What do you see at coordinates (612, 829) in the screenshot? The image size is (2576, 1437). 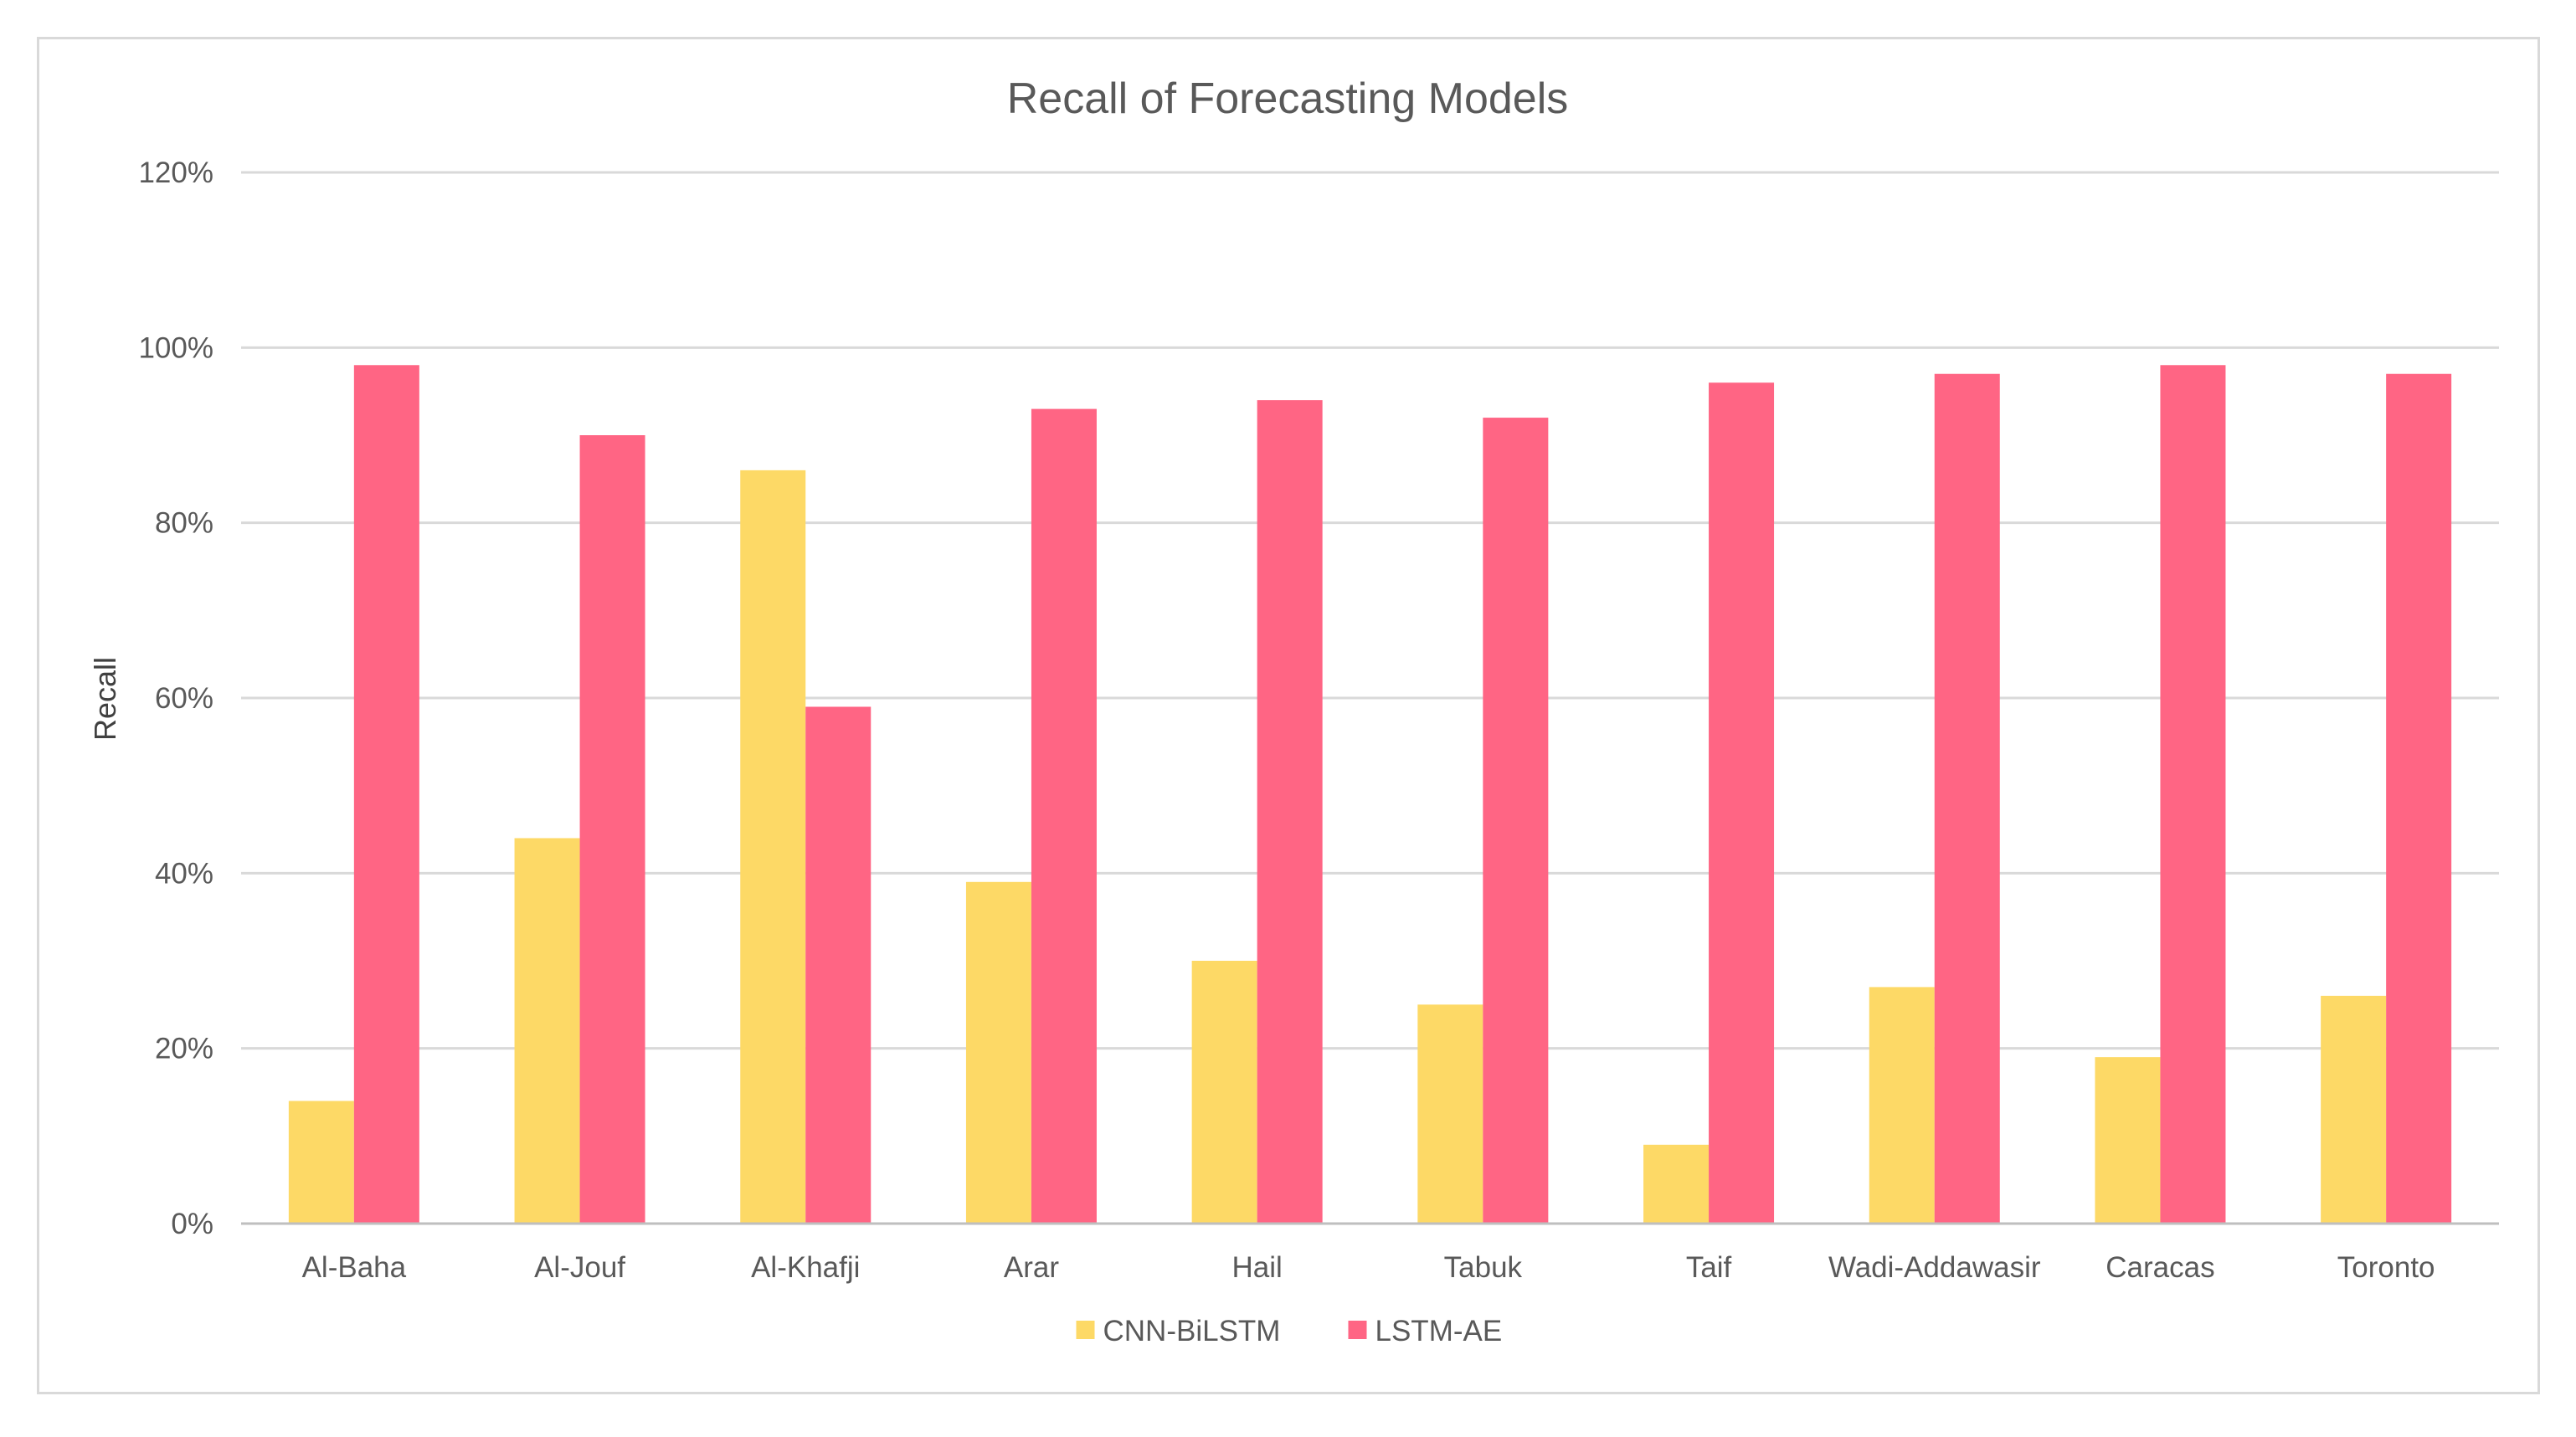 I see `bar-lstm-ae-al-jouf` at bounding box center [612, 829].